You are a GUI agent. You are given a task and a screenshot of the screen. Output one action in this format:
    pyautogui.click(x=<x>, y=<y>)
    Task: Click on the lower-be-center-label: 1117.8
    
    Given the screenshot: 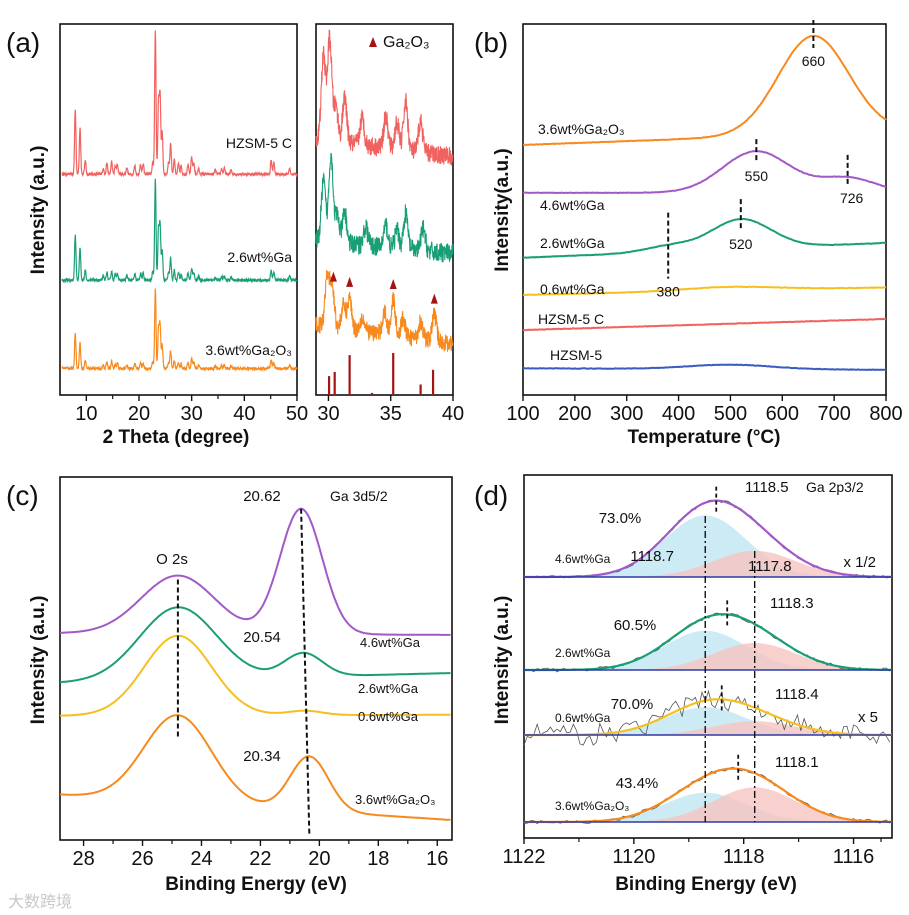 What is the action you would take?
    pyautogui.click(x=770, y=566)
    